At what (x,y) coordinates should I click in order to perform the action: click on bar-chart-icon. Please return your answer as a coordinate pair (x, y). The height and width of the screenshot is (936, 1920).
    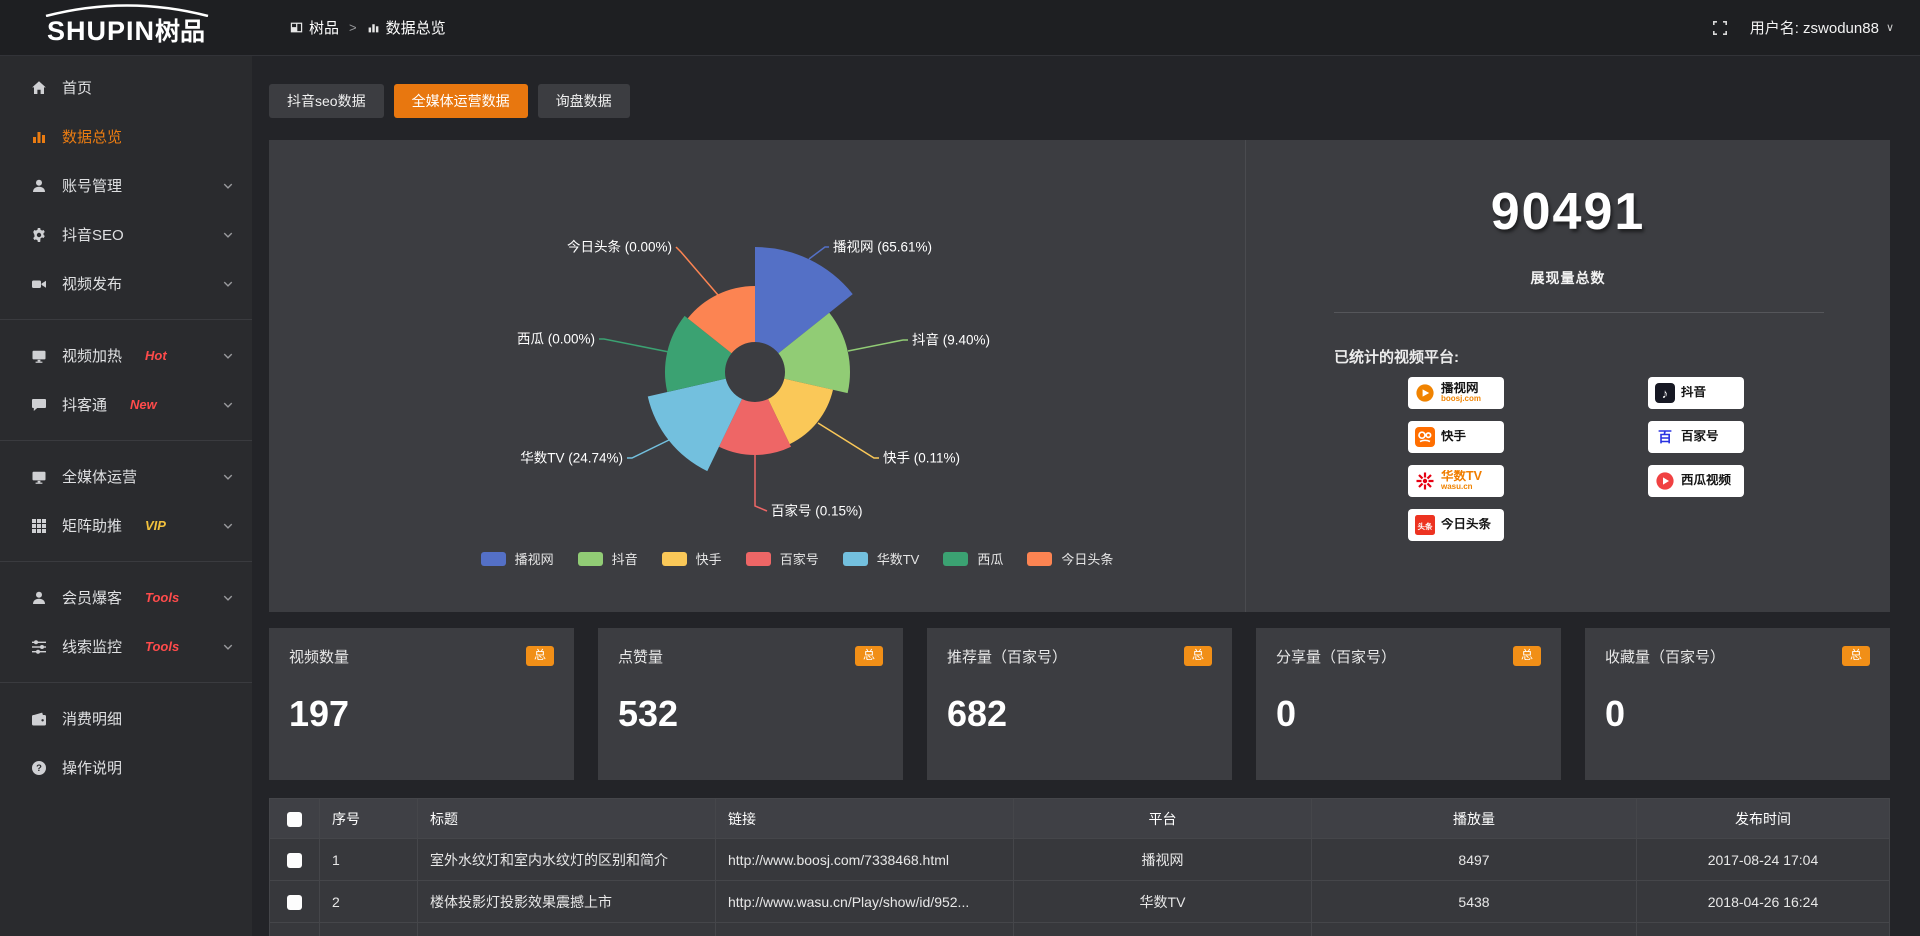
    Looking at the image, I should click on (38, 136).